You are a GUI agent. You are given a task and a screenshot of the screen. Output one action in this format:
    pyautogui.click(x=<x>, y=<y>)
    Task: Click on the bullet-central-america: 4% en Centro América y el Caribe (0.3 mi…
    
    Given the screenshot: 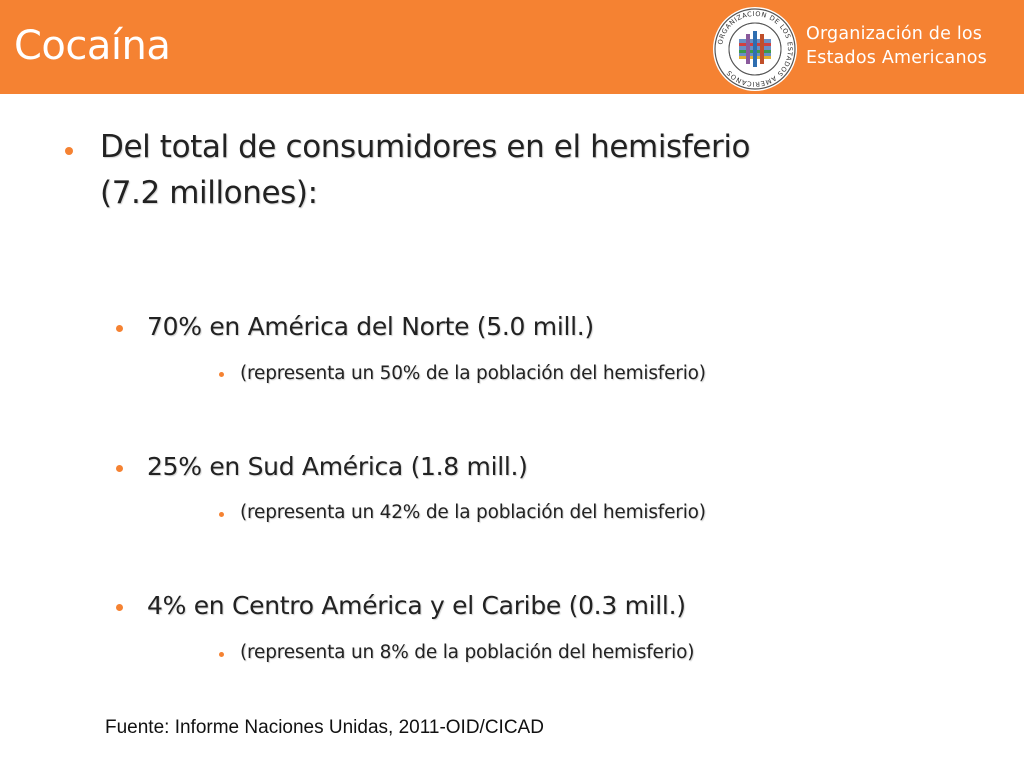 What is the action you would take?
    pyautogui.click(x=416, y=605)
    